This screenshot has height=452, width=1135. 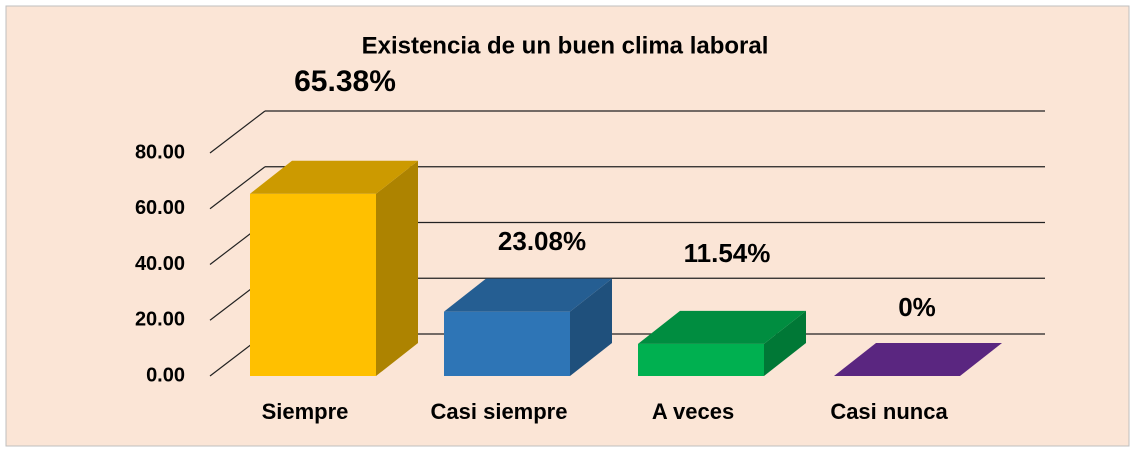 What do you see at coordinates (160, 320) in the screenshot?
I see `y-tick-label: 20.00` at bounding box center [160, 320].